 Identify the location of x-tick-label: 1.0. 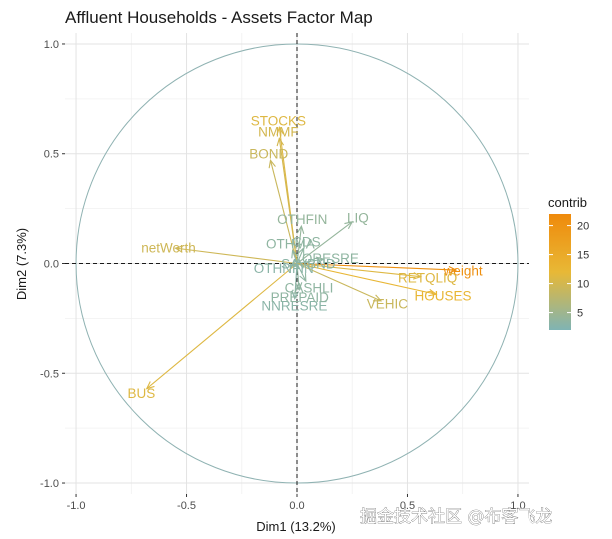
(517, 506).